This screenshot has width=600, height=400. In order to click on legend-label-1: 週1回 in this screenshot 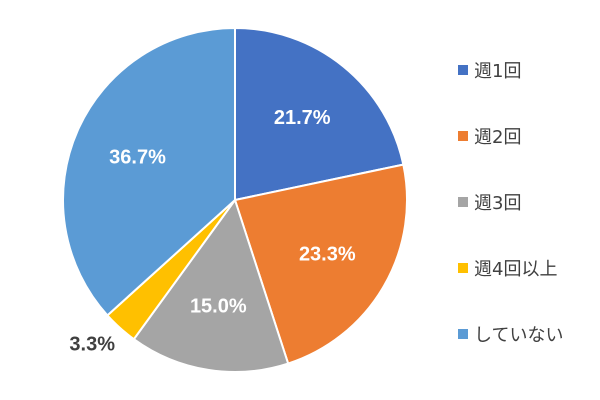, I will do `click(497, 71)`.